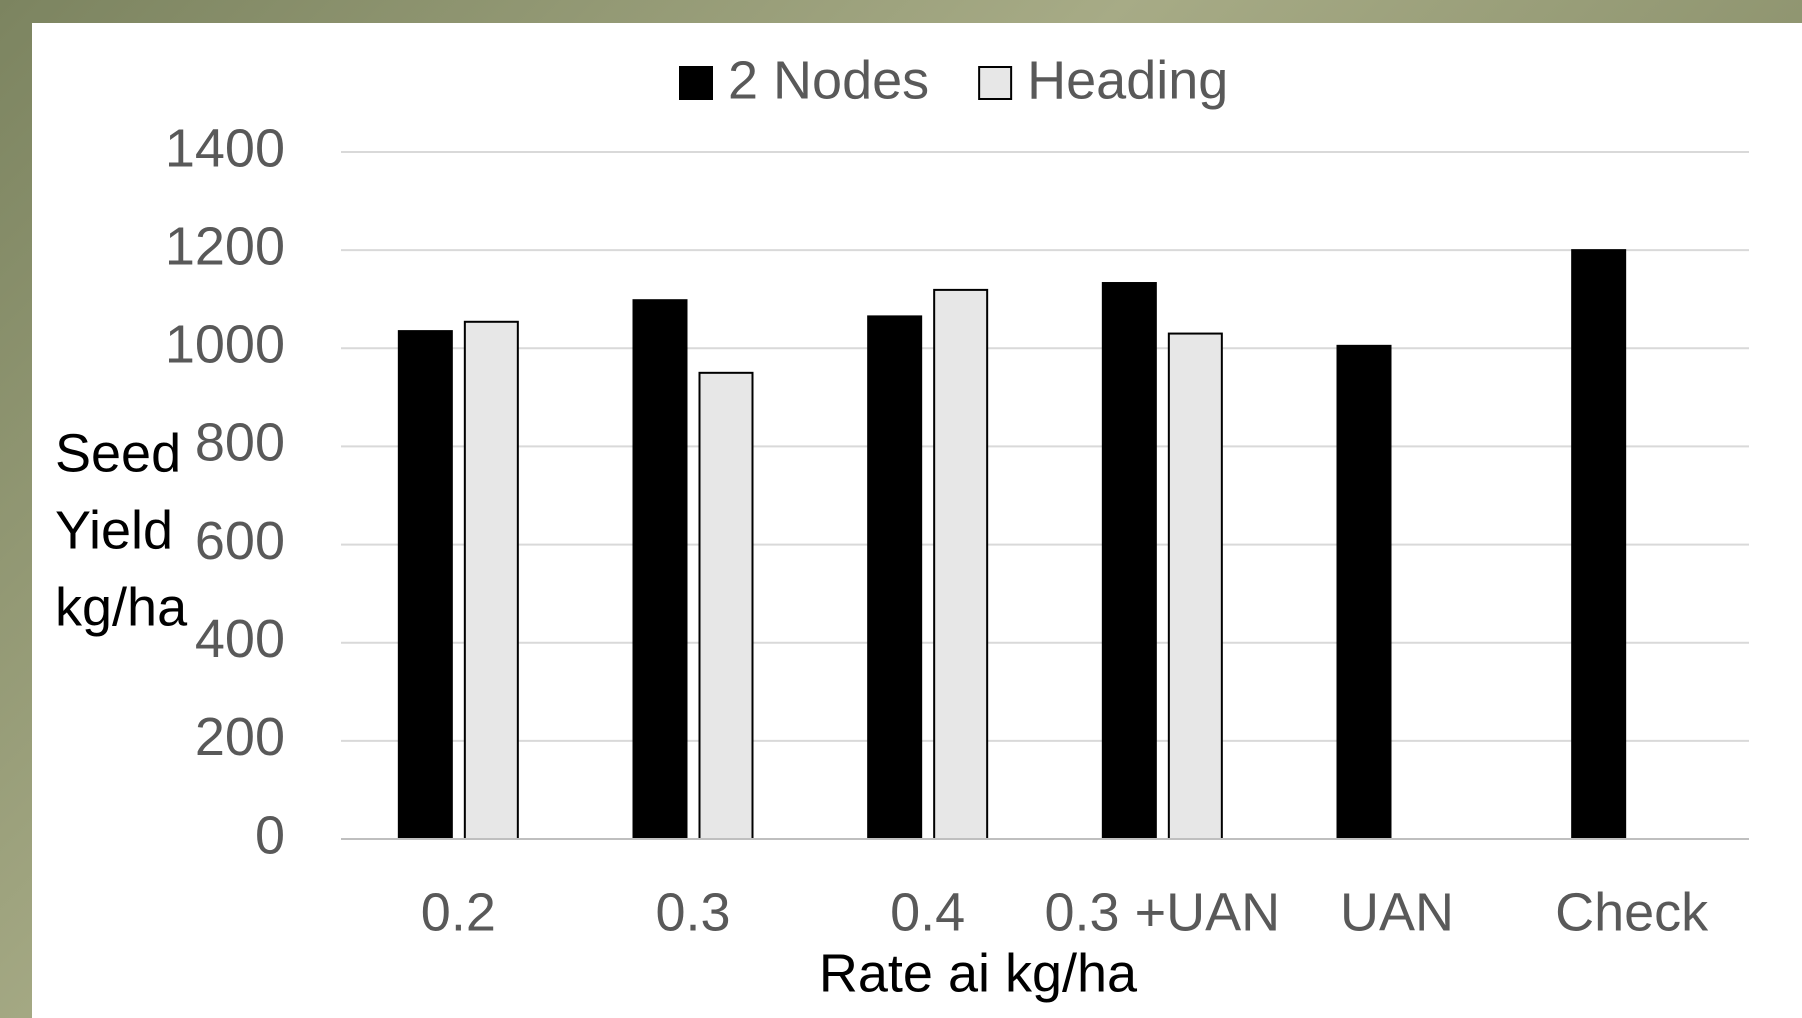 Image resolution: width=1802 pixels, height=1018 pixels. I want to click on y-tick-label: 600, so click(240, 541).